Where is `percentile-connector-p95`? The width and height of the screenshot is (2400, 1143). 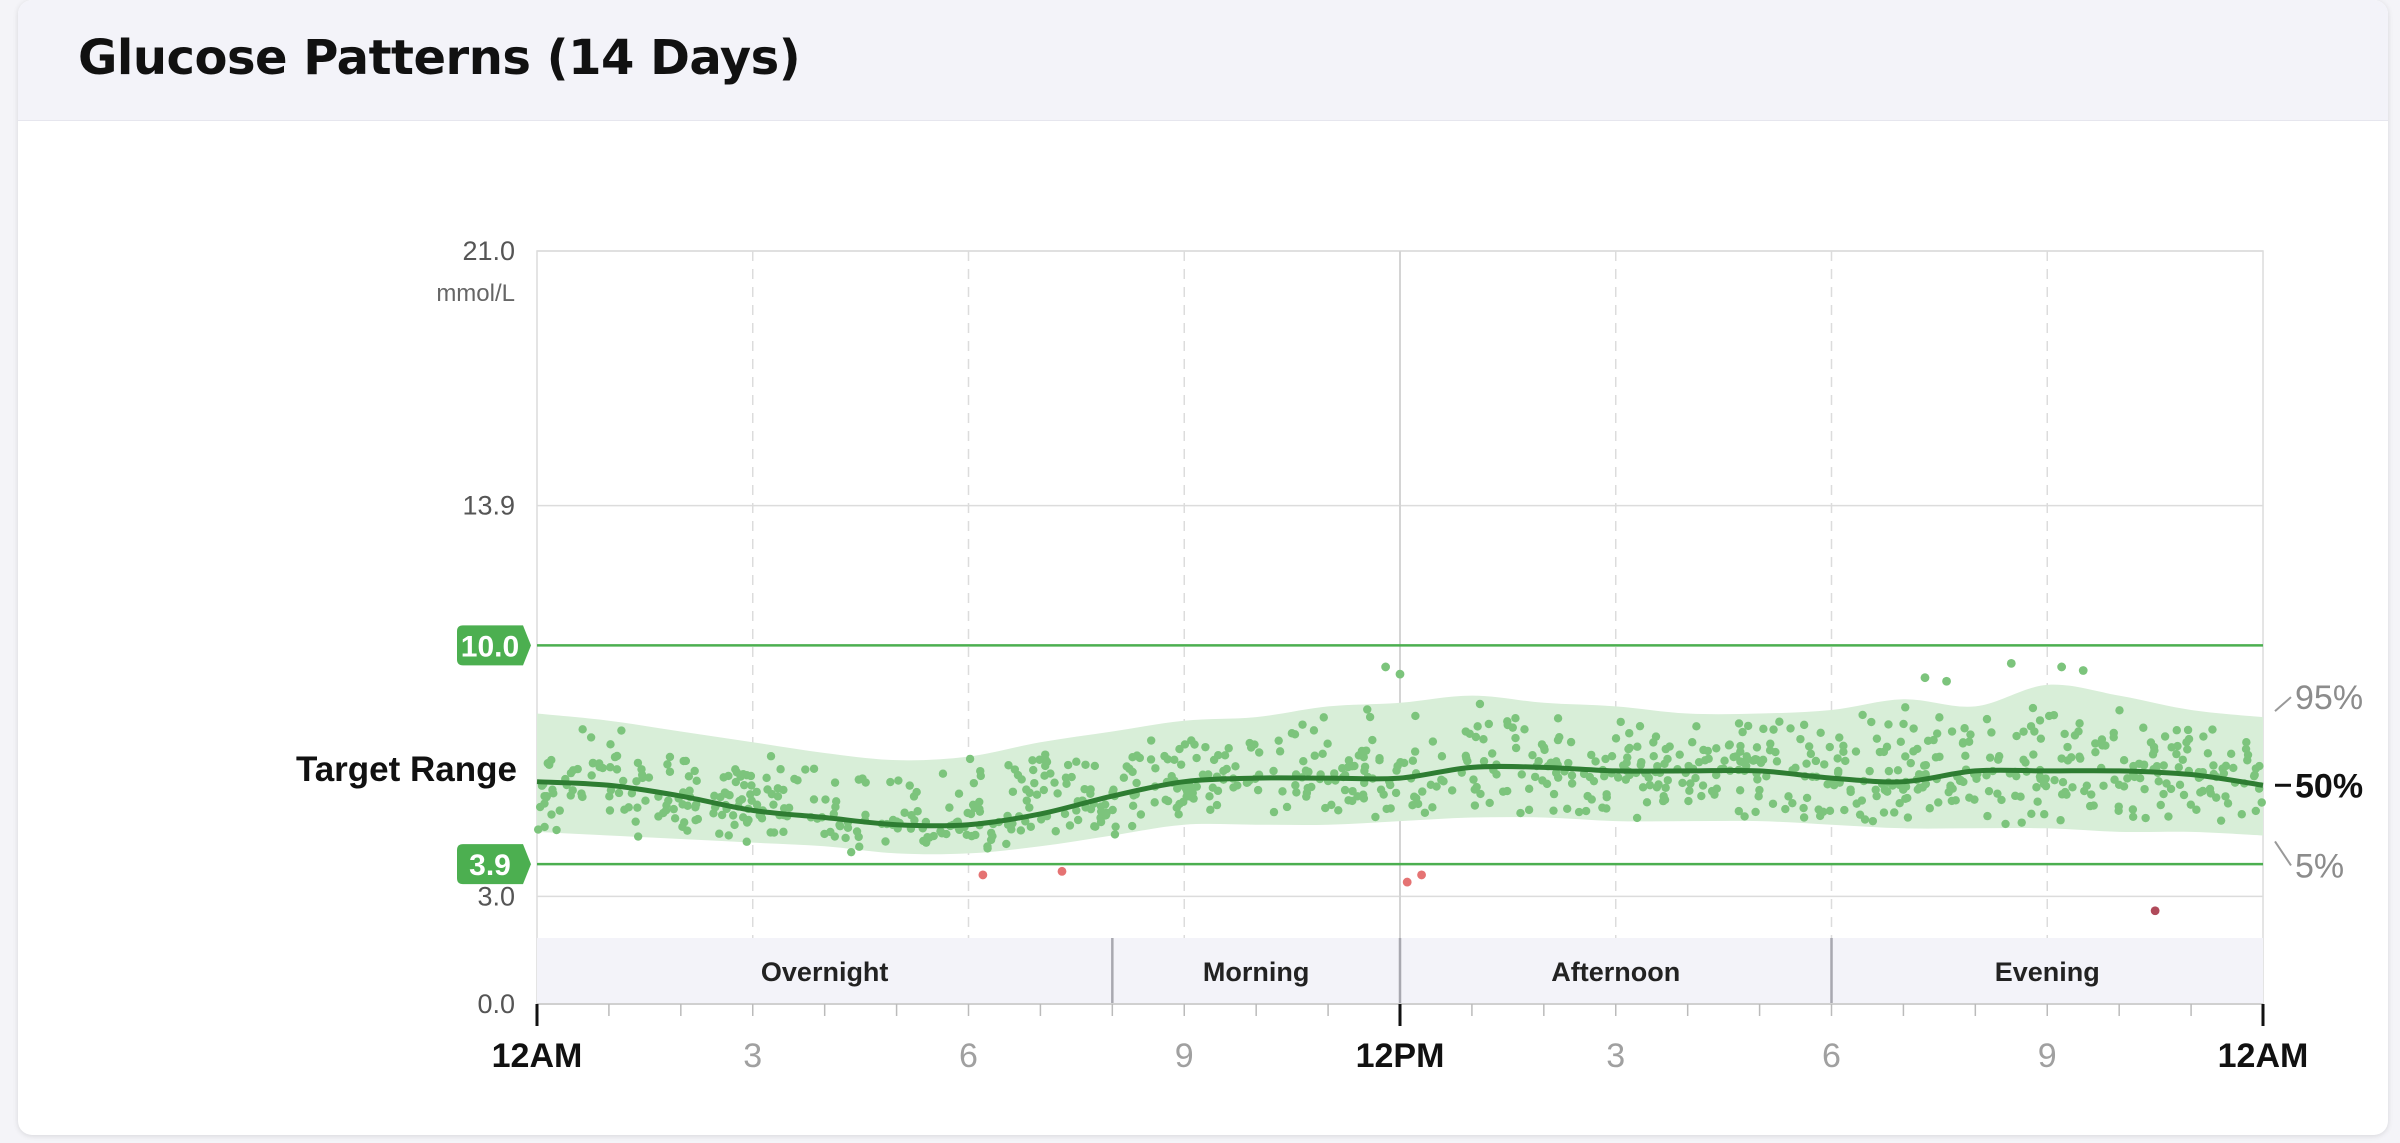 percentile-connector-p95 is located at coordinates (2283, 704).